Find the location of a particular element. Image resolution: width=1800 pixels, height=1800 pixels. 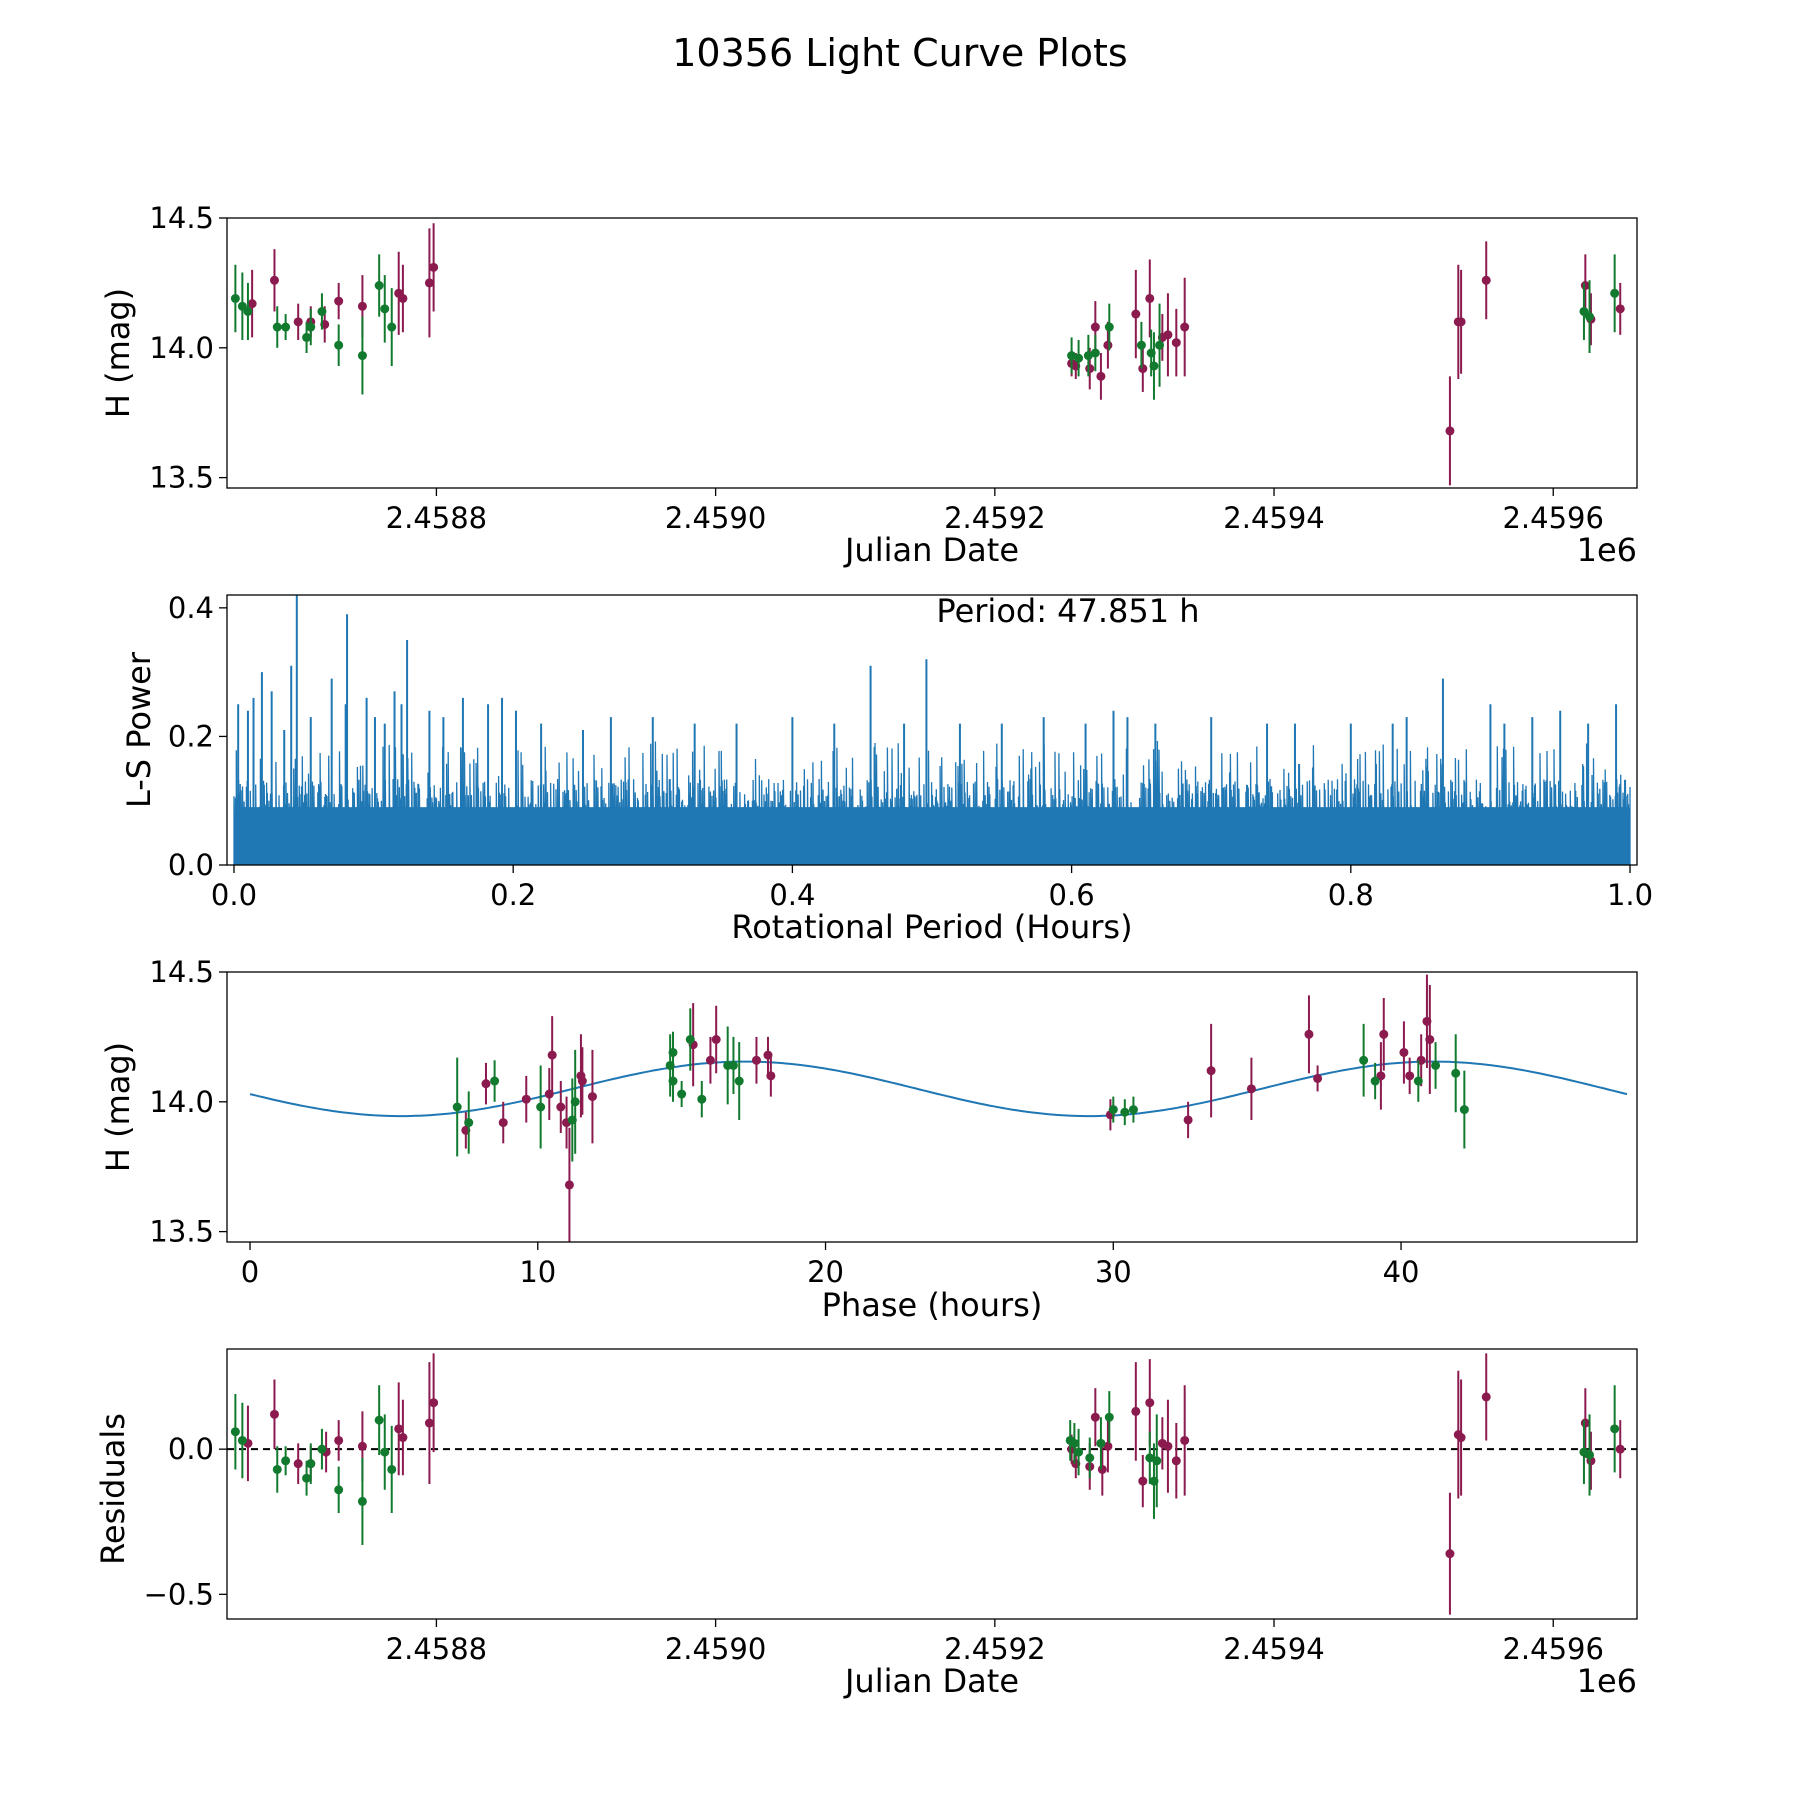

periodogram-x-tick-label: 1.0 is located at coordinates (1630, 895).